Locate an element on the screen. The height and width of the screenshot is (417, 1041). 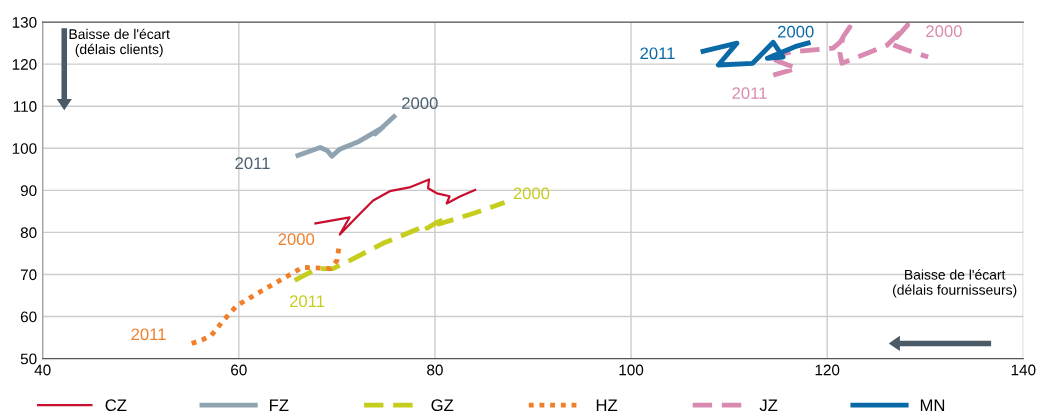
x-tick-label: 140 is located at coordinates (1023, 370).